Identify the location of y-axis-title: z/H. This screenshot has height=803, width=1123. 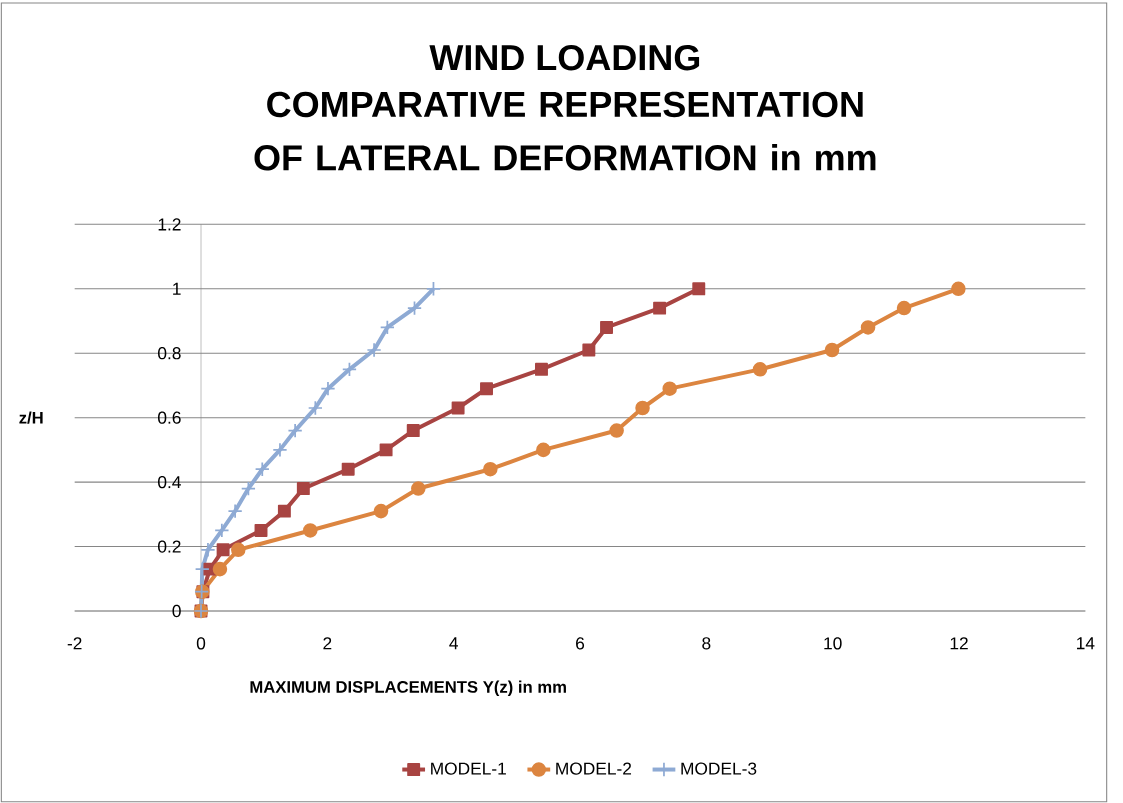
(31, 417).